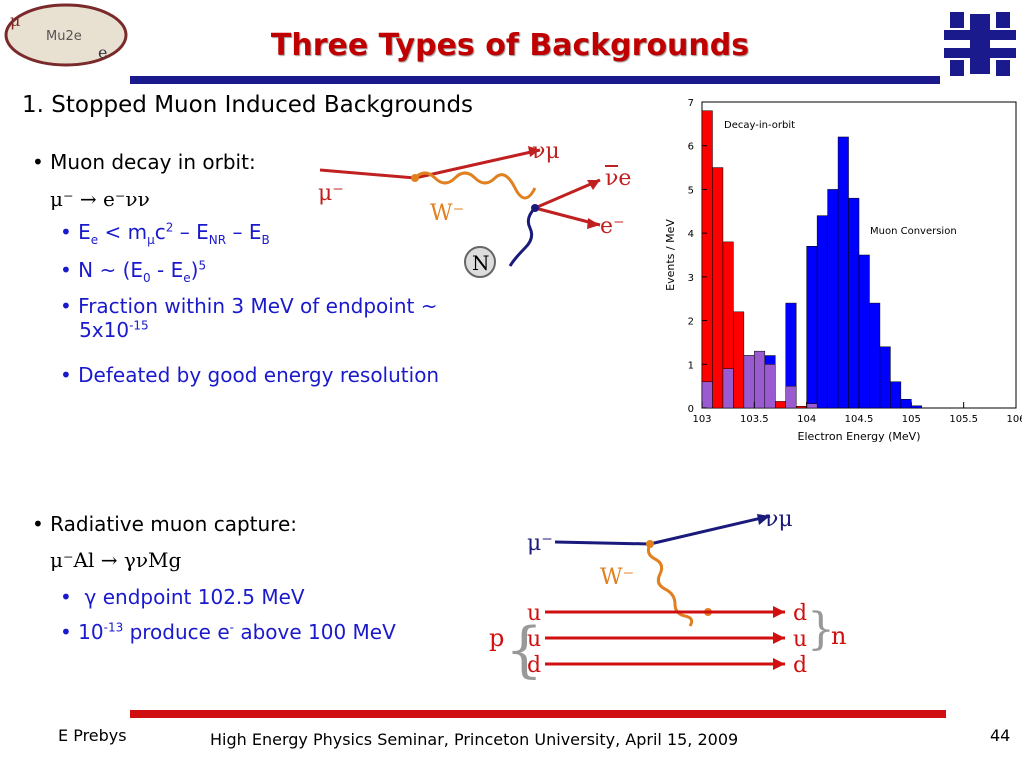 This screenshot has width=1024, height=768. Describe the element at coordinates (534, 613) in the screenshot. I see `quark-in-1: u` at that location.